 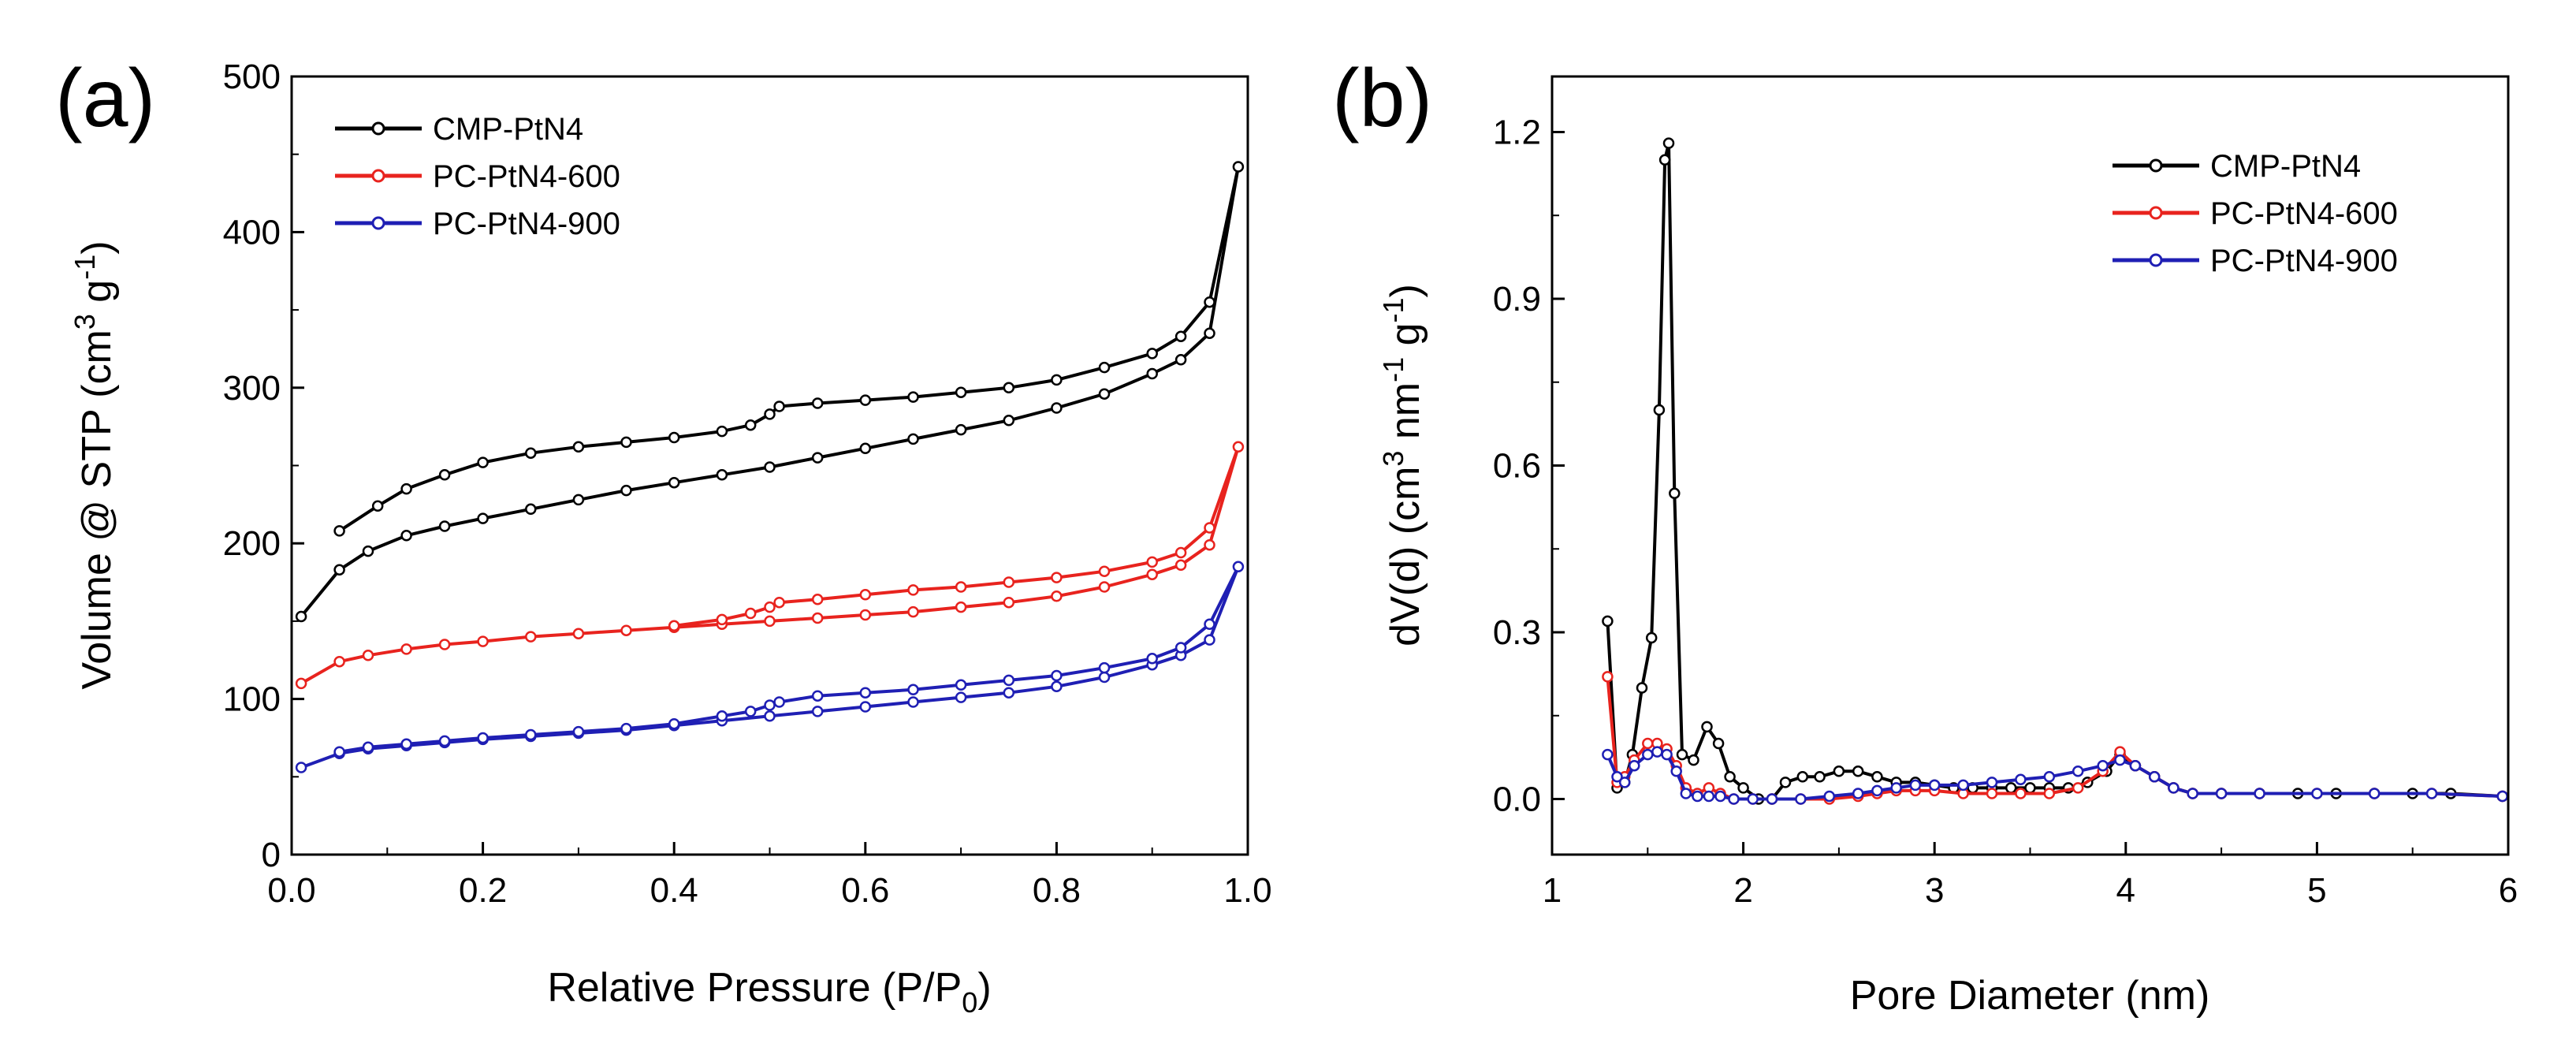 What do you see at coordinates (1517, 632) in the screenshot?
I see `y-tick-label: 0.3` at bounding box center [1517, 632].